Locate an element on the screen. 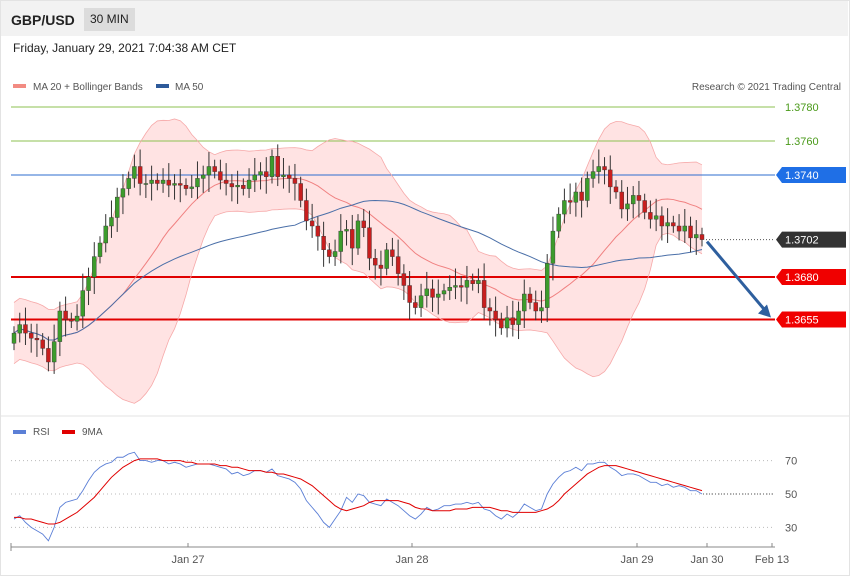  x-axis-ticks: Jan 27 Jan 28 Jan 29 Jan 30 Feb 13 is located at coordinates (399, 554).